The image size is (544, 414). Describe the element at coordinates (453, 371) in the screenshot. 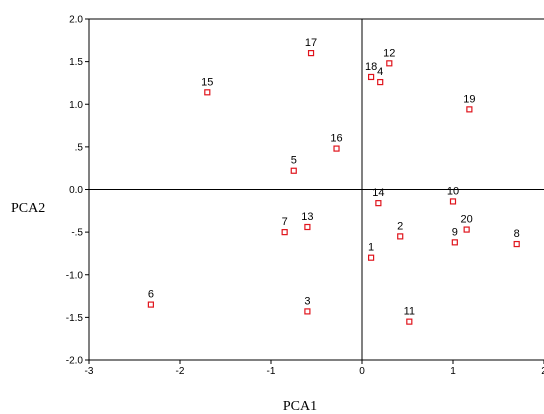

I see `x-tick-label: 1` at that location.